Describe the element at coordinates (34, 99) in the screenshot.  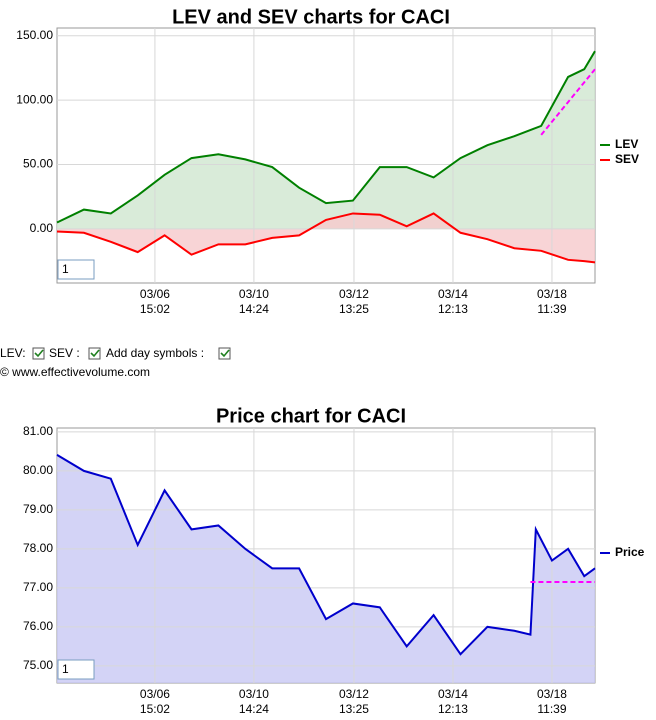
I see `y-tick-label: 100.00` at that location.